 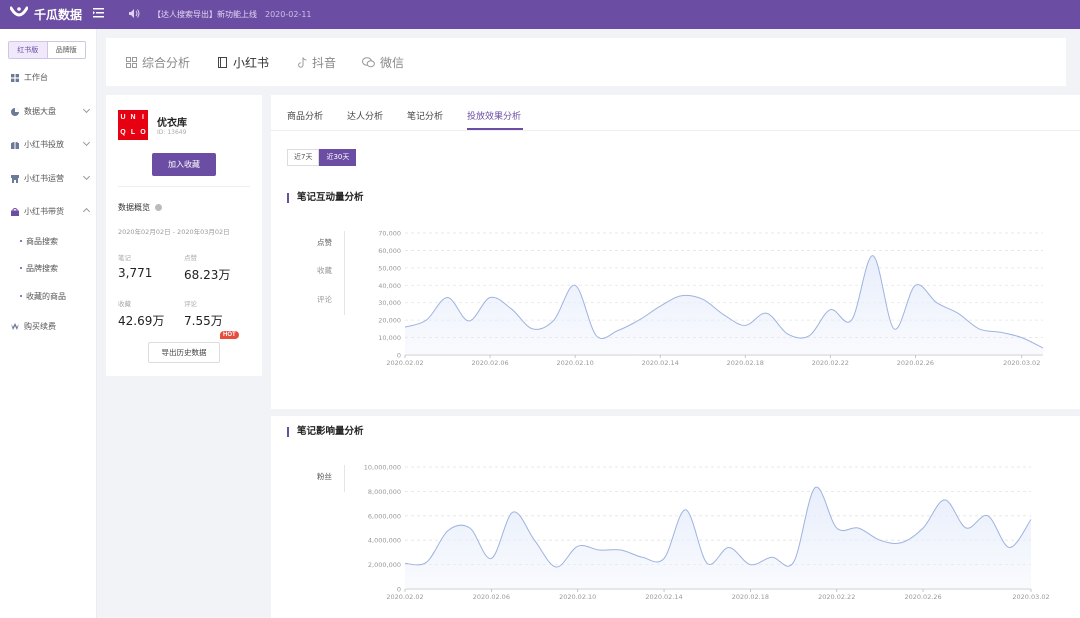 What do you see at coordinates (540, 14) in the screenshot?
I see `top-bar: 千瓜数据 【达人搜索导出】新功能上线 2020-02-11` at bounding box center [540, 14].